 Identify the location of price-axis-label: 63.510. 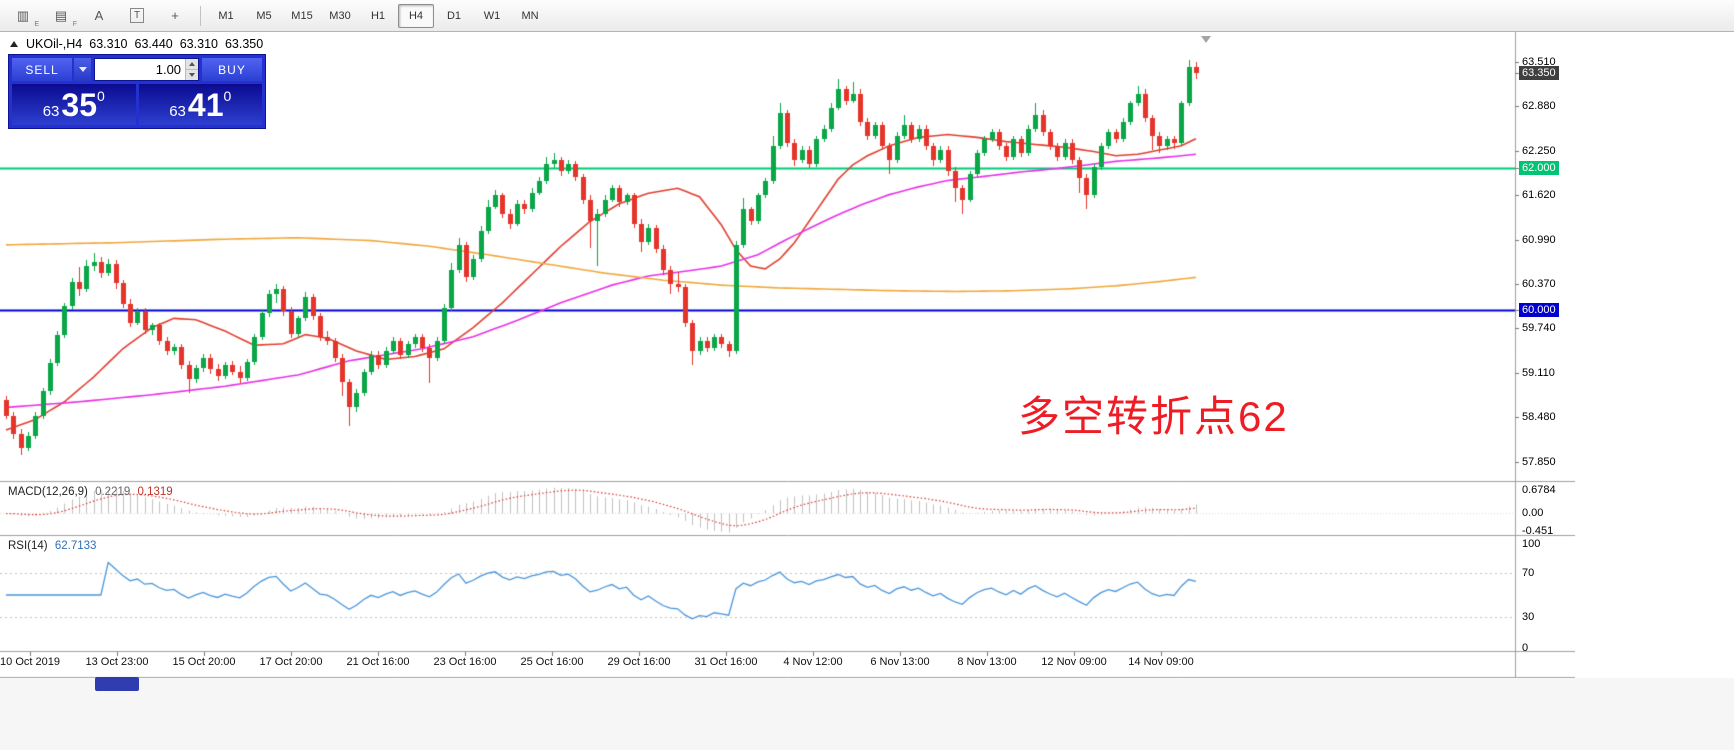
(1539, 62).